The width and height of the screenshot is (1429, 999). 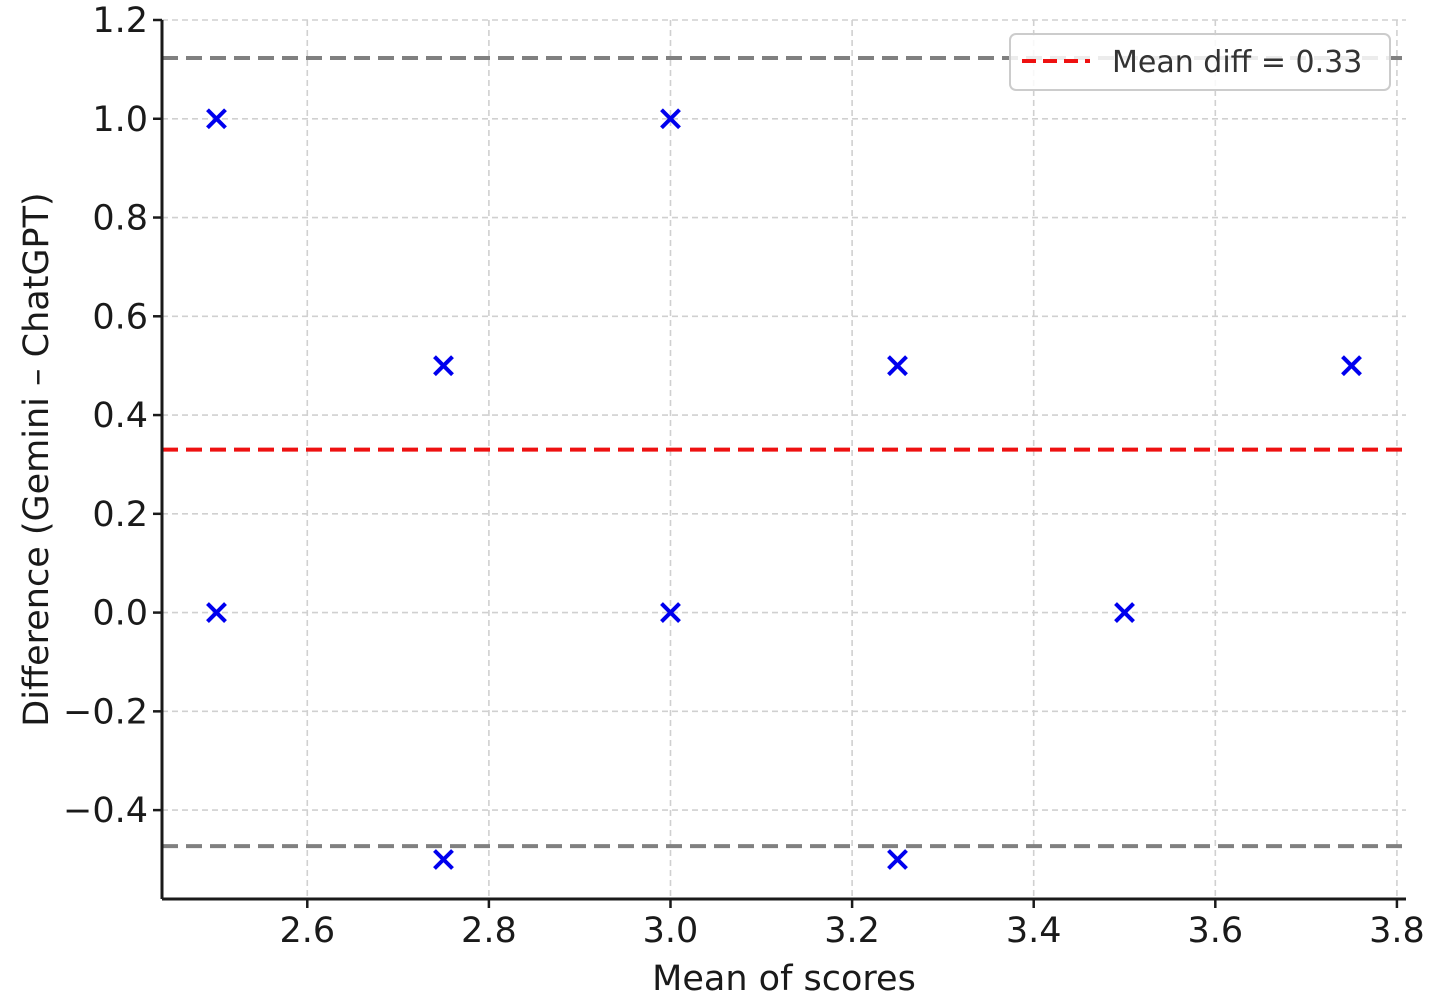 What do you see at coordinates (120, 317) in the screenshot?
I see `y-tick-label: 0.6` at bounding box center [120, 317].